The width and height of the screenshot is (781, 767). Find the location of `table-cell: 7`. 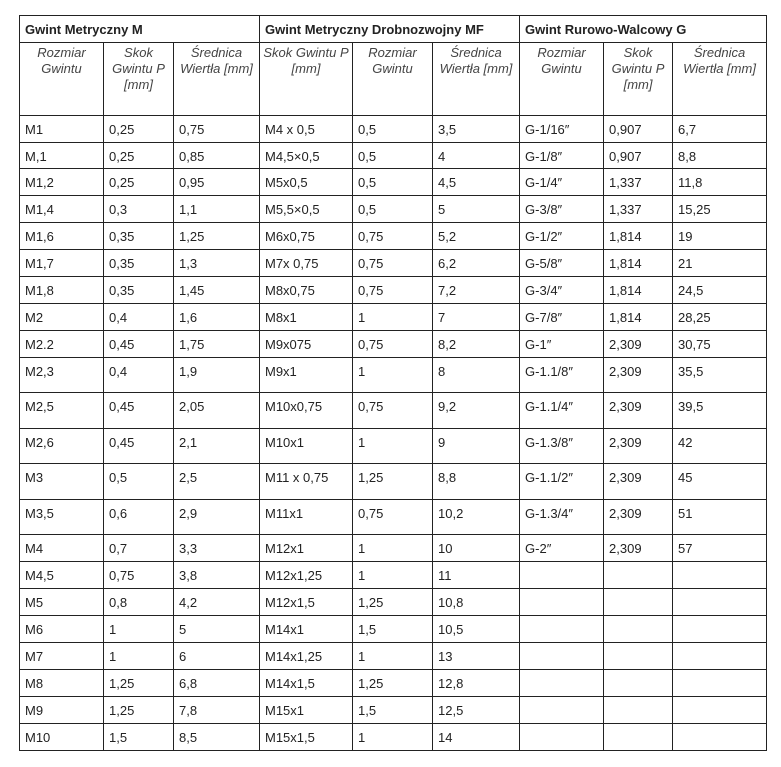

table-cell: 7 is located at coordinates (476, 317).